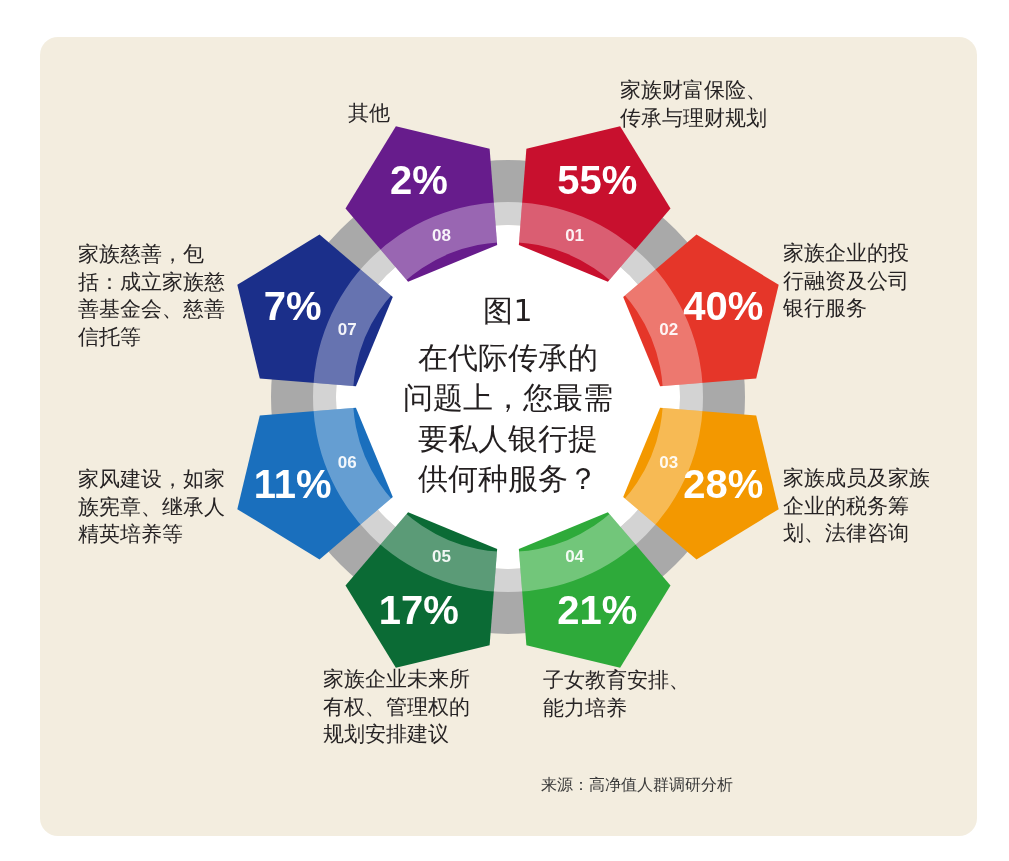  I want to click on category-label: 家族成员及家族企业的税务筹划、法律咨询, so click(856, 506).